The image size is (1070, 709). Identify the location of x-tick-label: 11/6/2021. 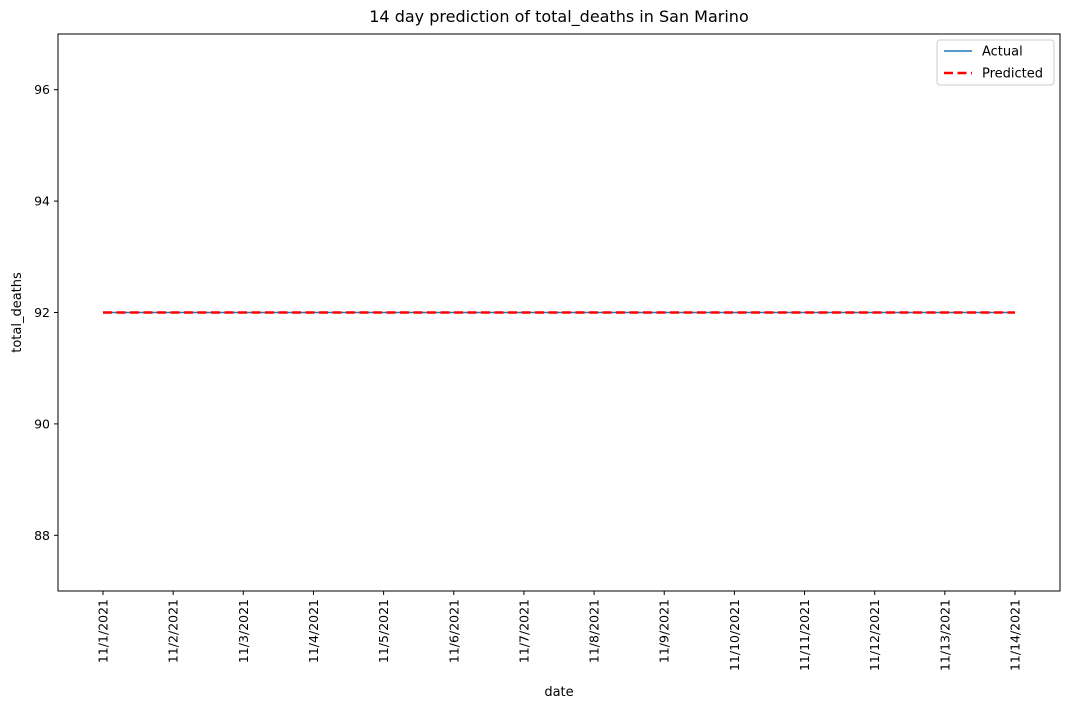
(453, 631).